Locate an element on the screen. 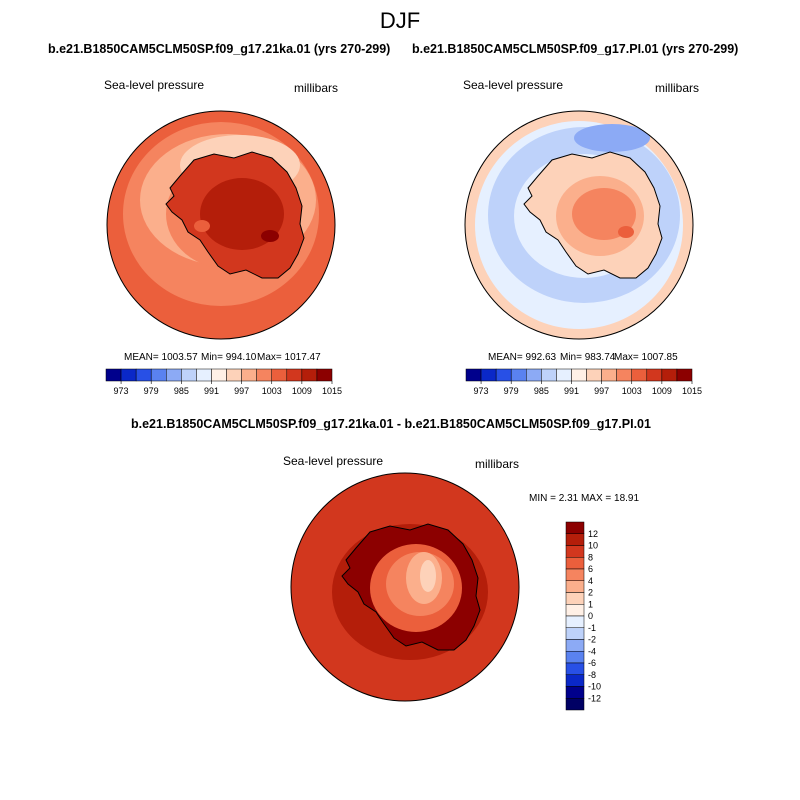  right-units-label: millibars is located at coordinates (677, 88).